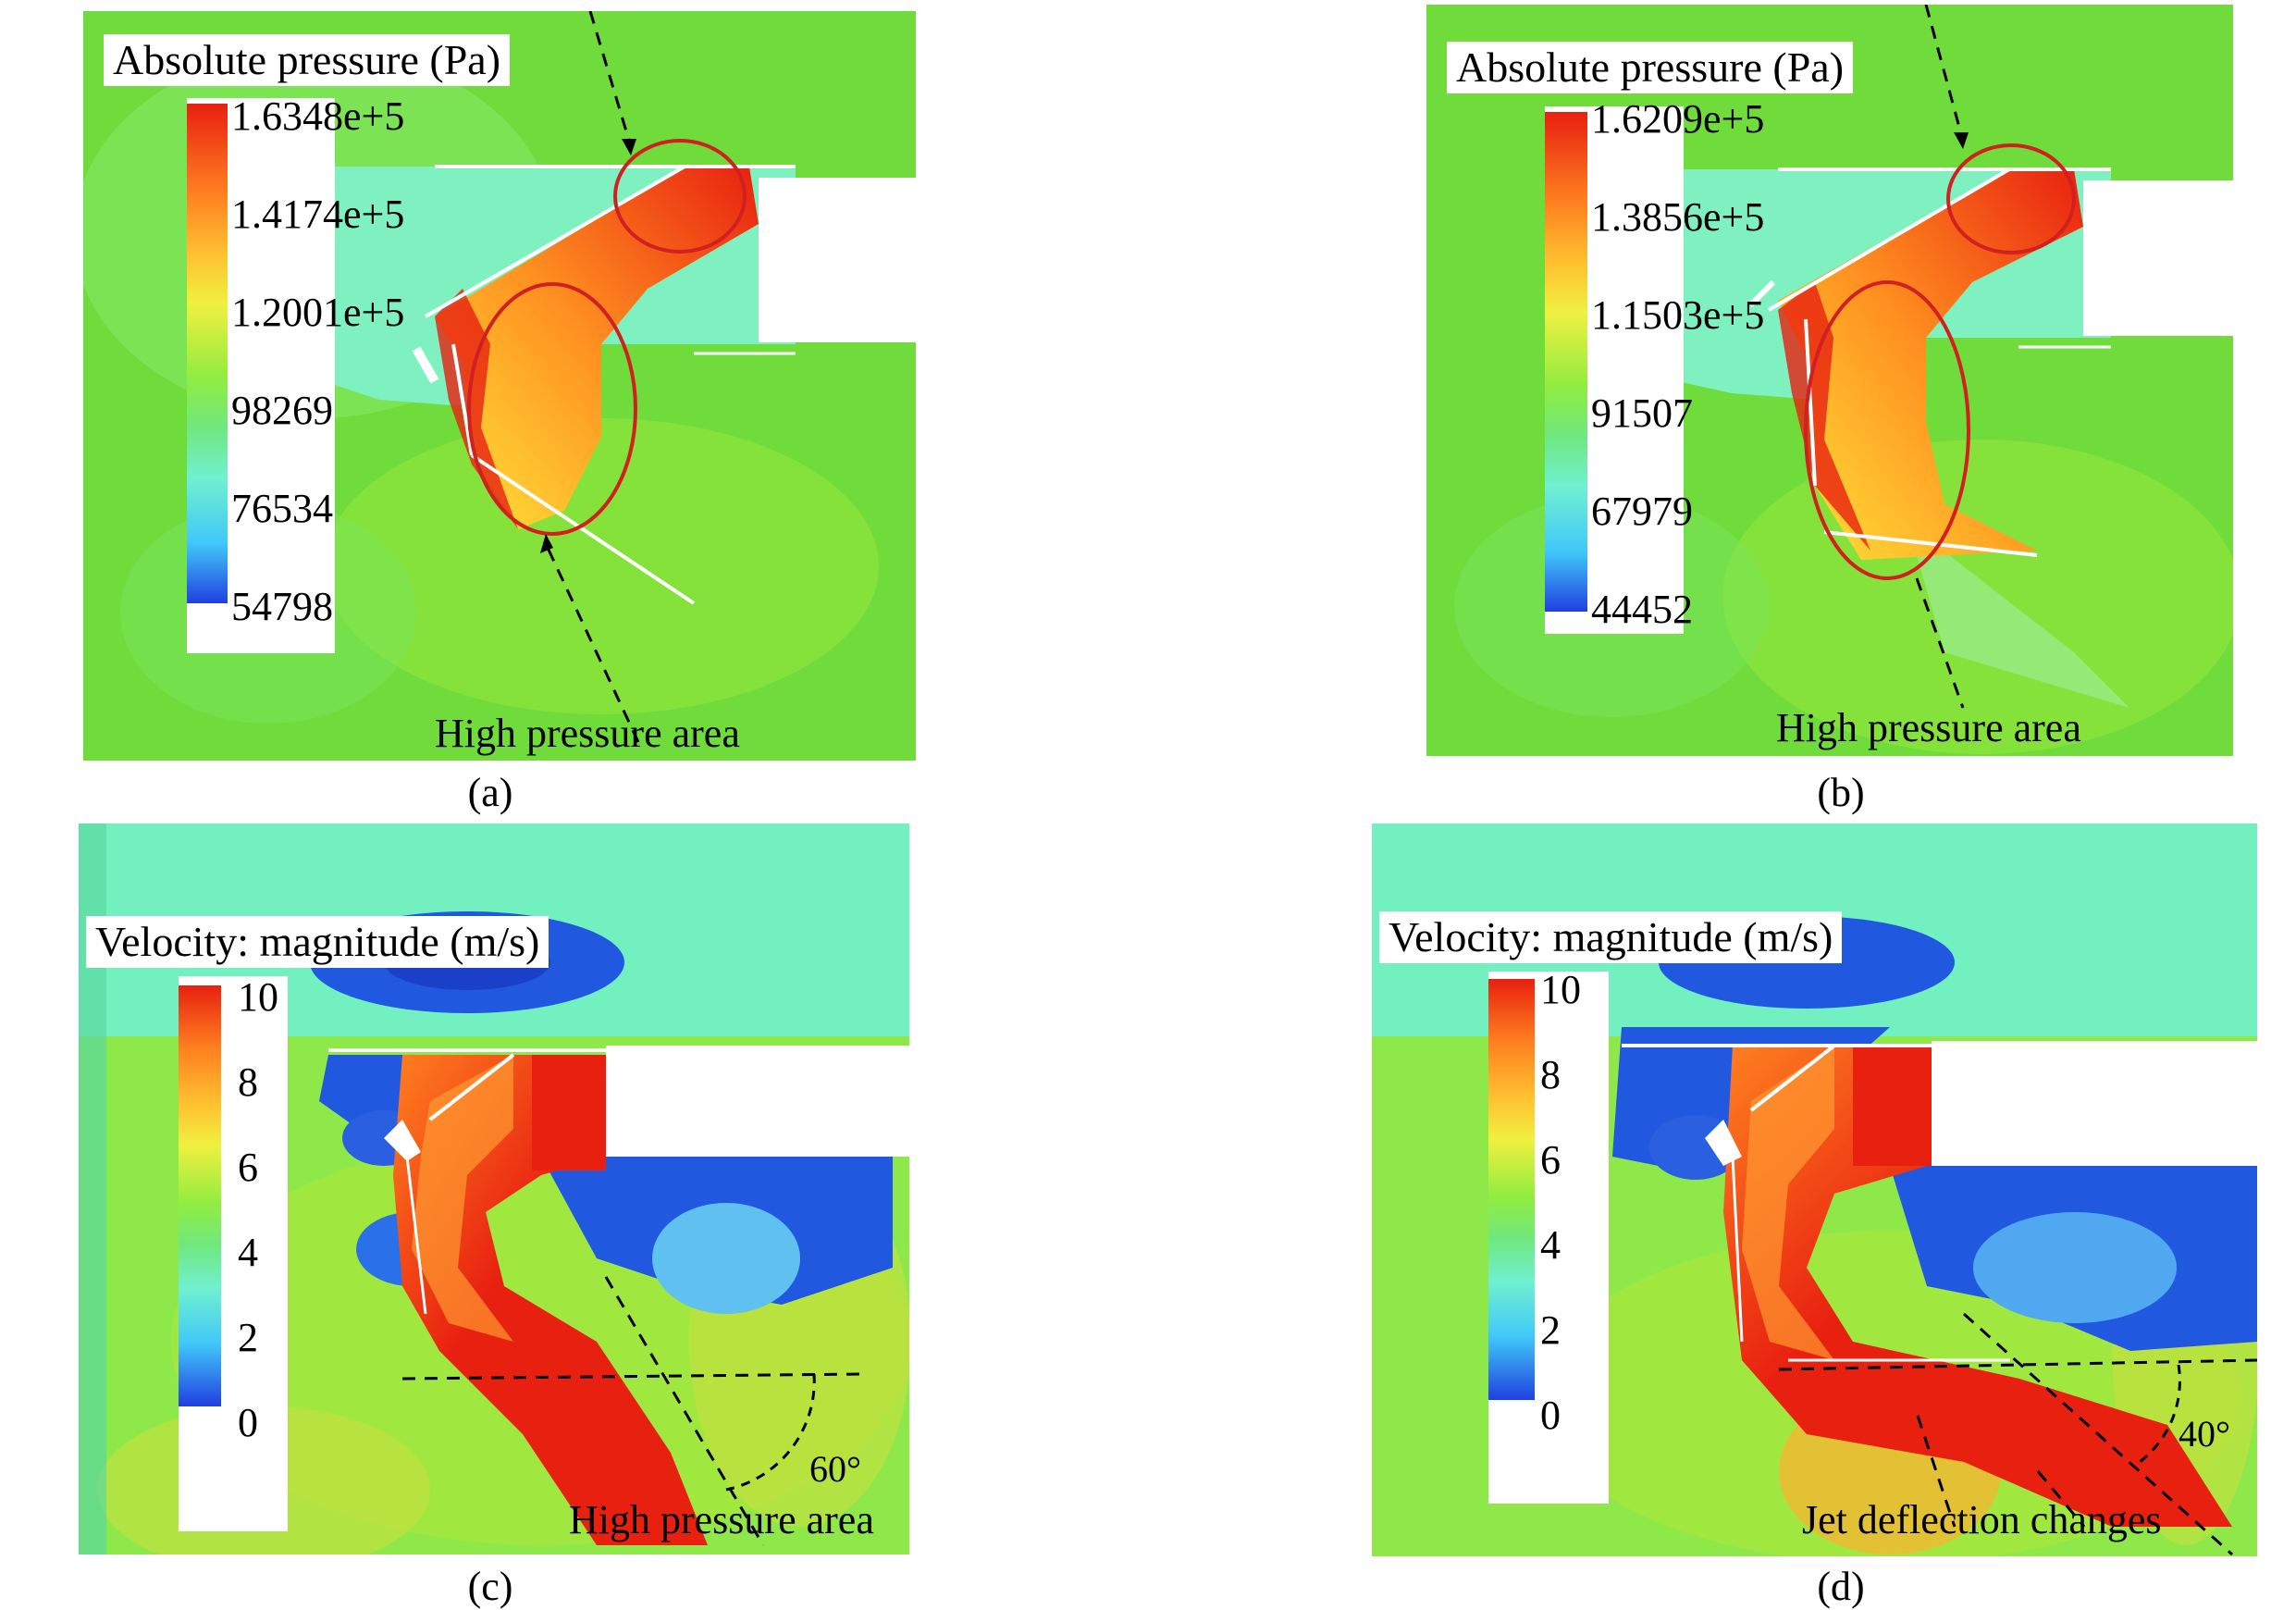 This screenshot has height=1610, width=2296. I want to click on panel-caption: (d), so click(1841, 1587).